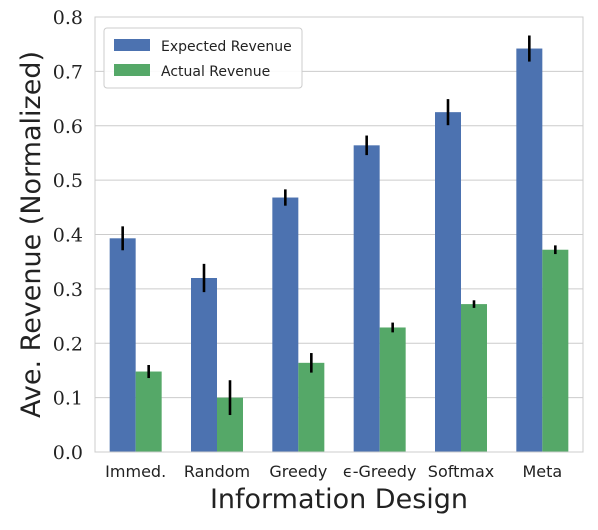 Image resolution: width=598 pixels, height=530 pixels. I want to click on y-tick-label: 0.4, so click(68, 236).